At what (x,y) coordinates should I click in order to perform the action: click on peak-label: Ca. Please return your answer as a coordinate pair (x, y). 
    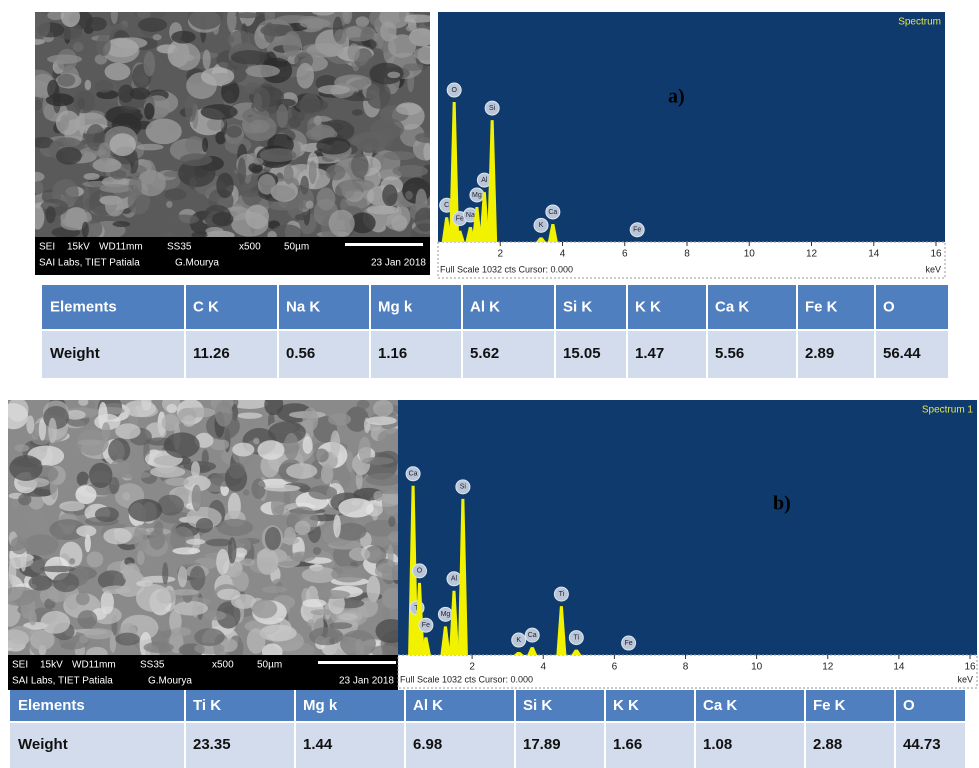
    Looking at the image, I should click on (413, 474).